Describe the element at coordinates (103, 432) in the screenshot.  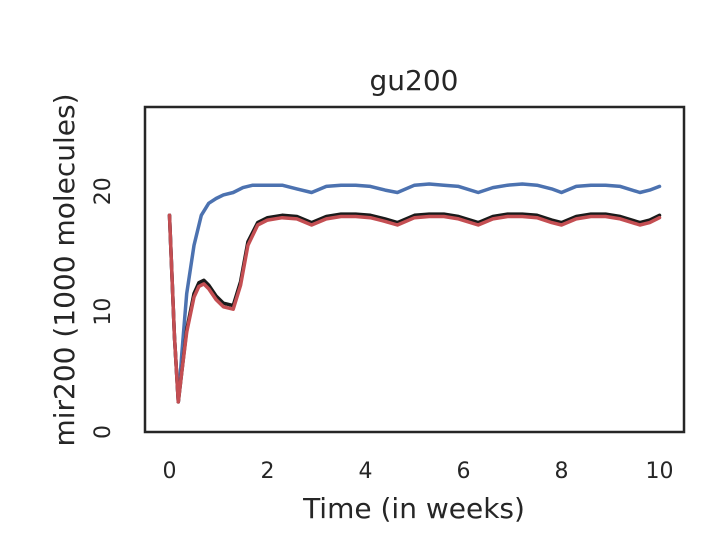
I see `y-tick-label: 0` at that location.